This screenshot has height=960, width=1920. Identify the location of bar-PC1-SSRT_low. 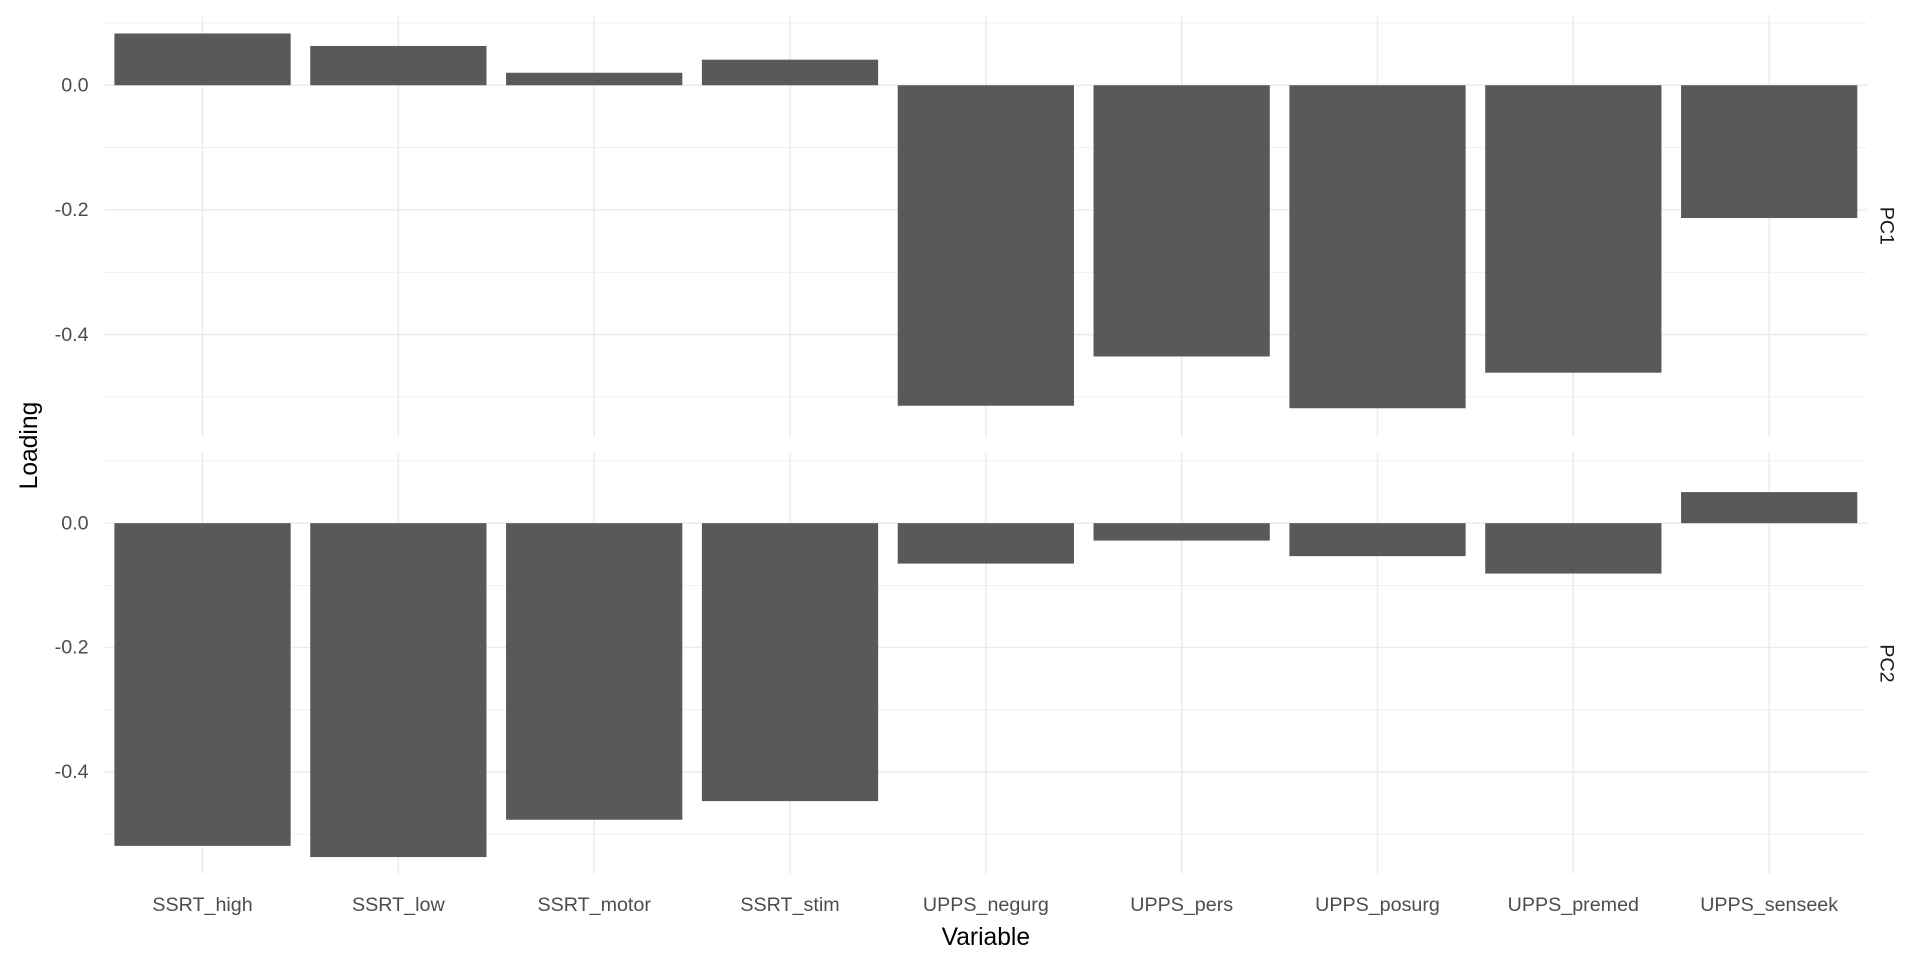
(398, 65).